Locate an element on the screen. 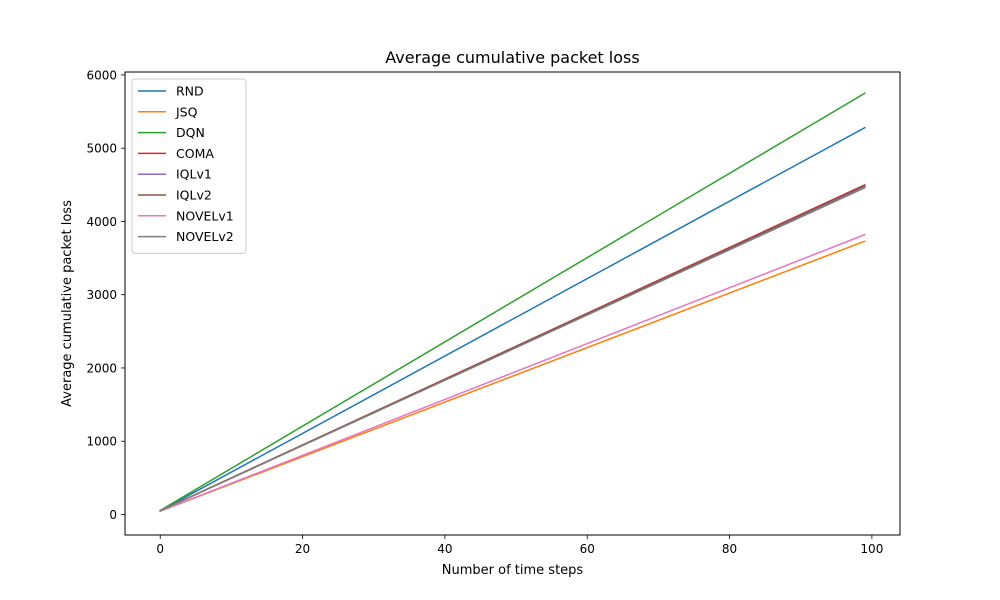 Image resolution: width=1000 pixels, height=600 pixels. y-tick-label: 6000 is located at coordinates (101, 75).